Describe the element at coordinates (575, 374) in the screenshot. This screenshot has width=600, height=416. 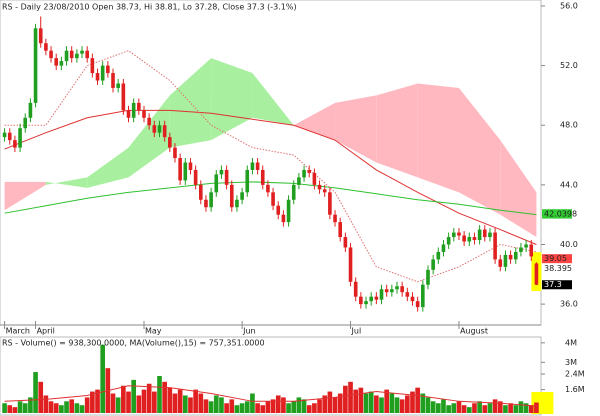
I see `volume-tick-label: 2.4M` at that location.